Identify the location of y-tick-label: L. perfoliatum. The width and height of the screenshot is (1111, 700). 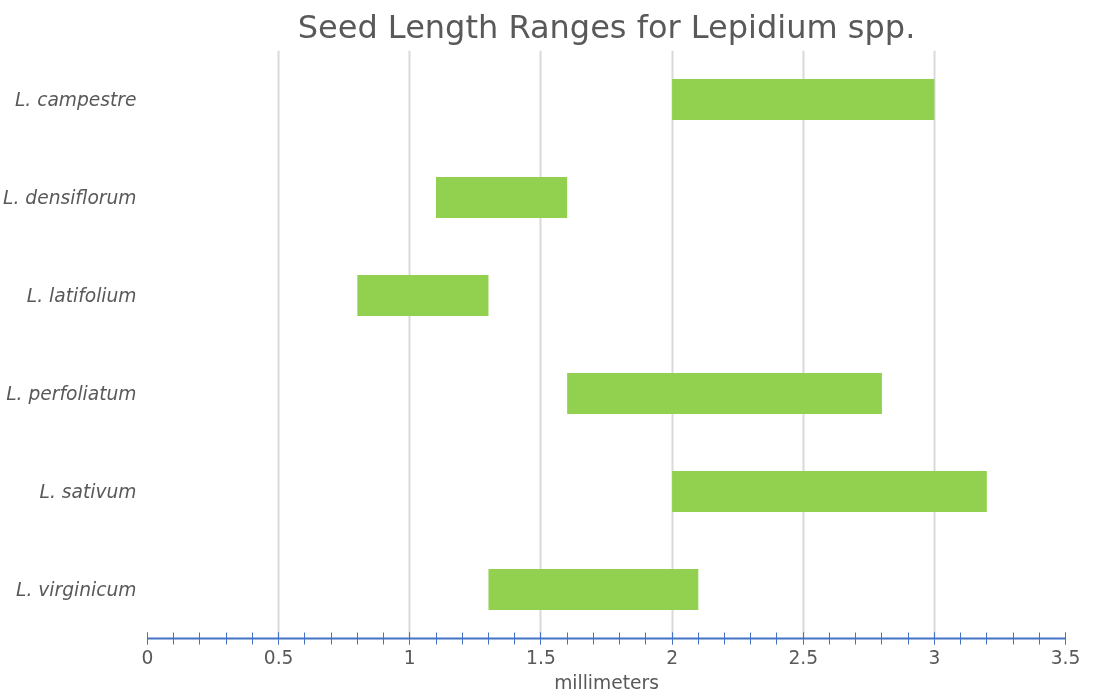
(71, 393).